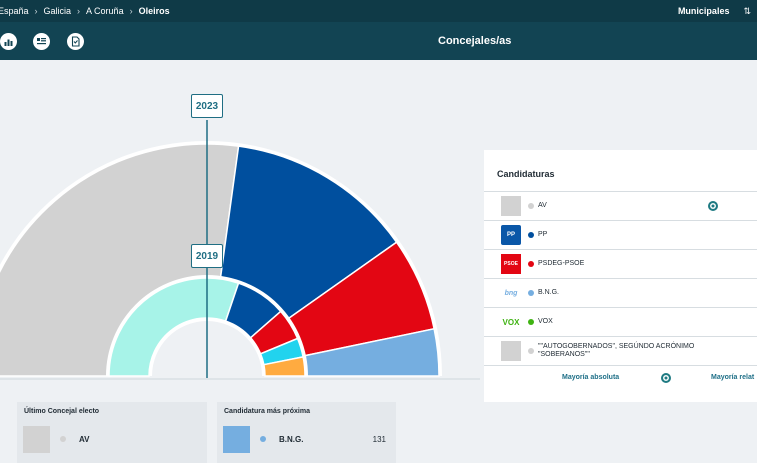  What do you see at coordinates (620, 263) in the screenshot?
I see `legend-row-psoe: PSOE PSDEG-PSOE` at bounding box center [620, 263].